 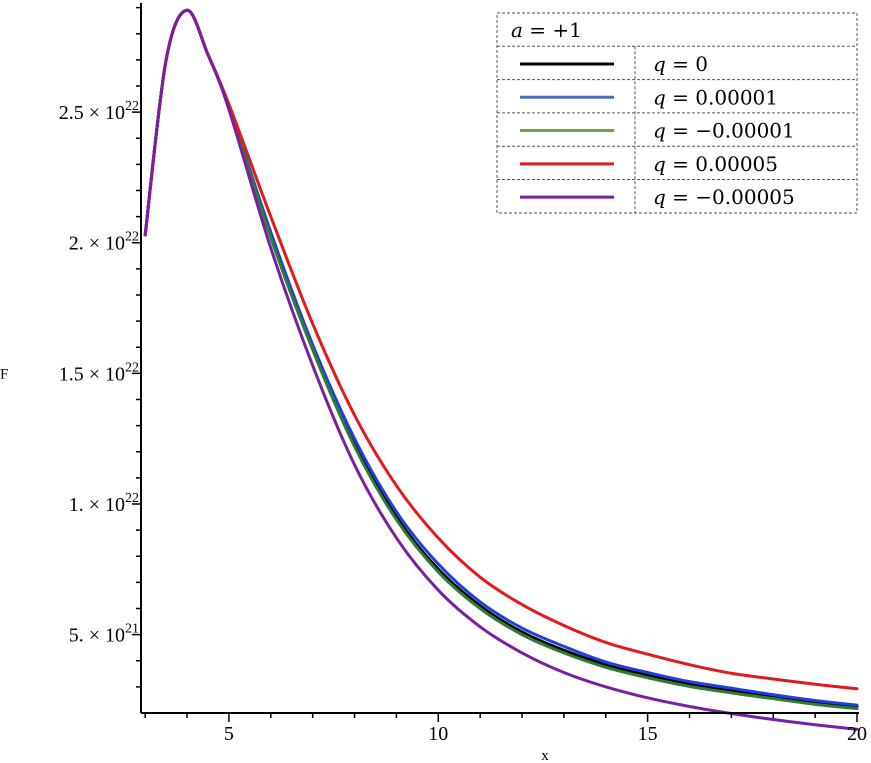 I want to click on legend-entry-label: q = 0.00001, so click(x=715, y=97).